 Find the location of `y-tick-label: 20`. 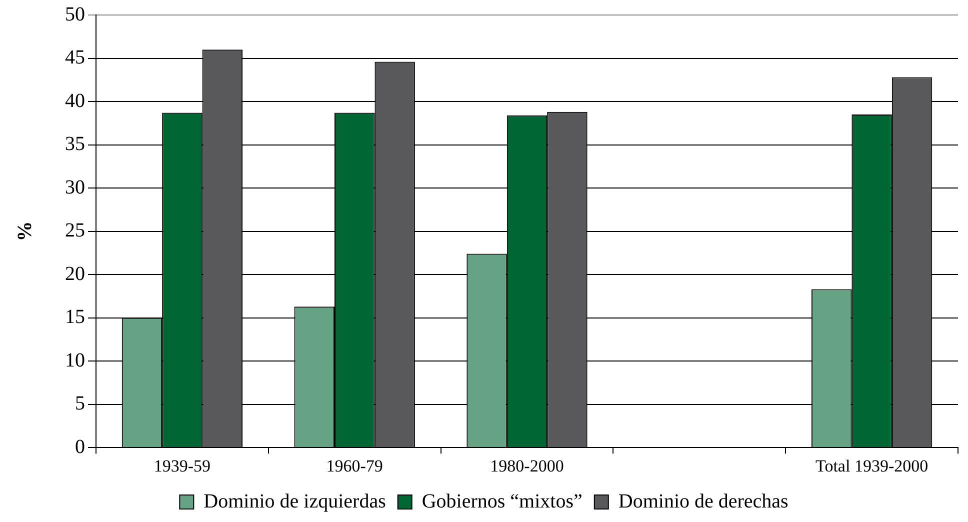

y-tick-label: 20 is located at coordinates (75, 273).